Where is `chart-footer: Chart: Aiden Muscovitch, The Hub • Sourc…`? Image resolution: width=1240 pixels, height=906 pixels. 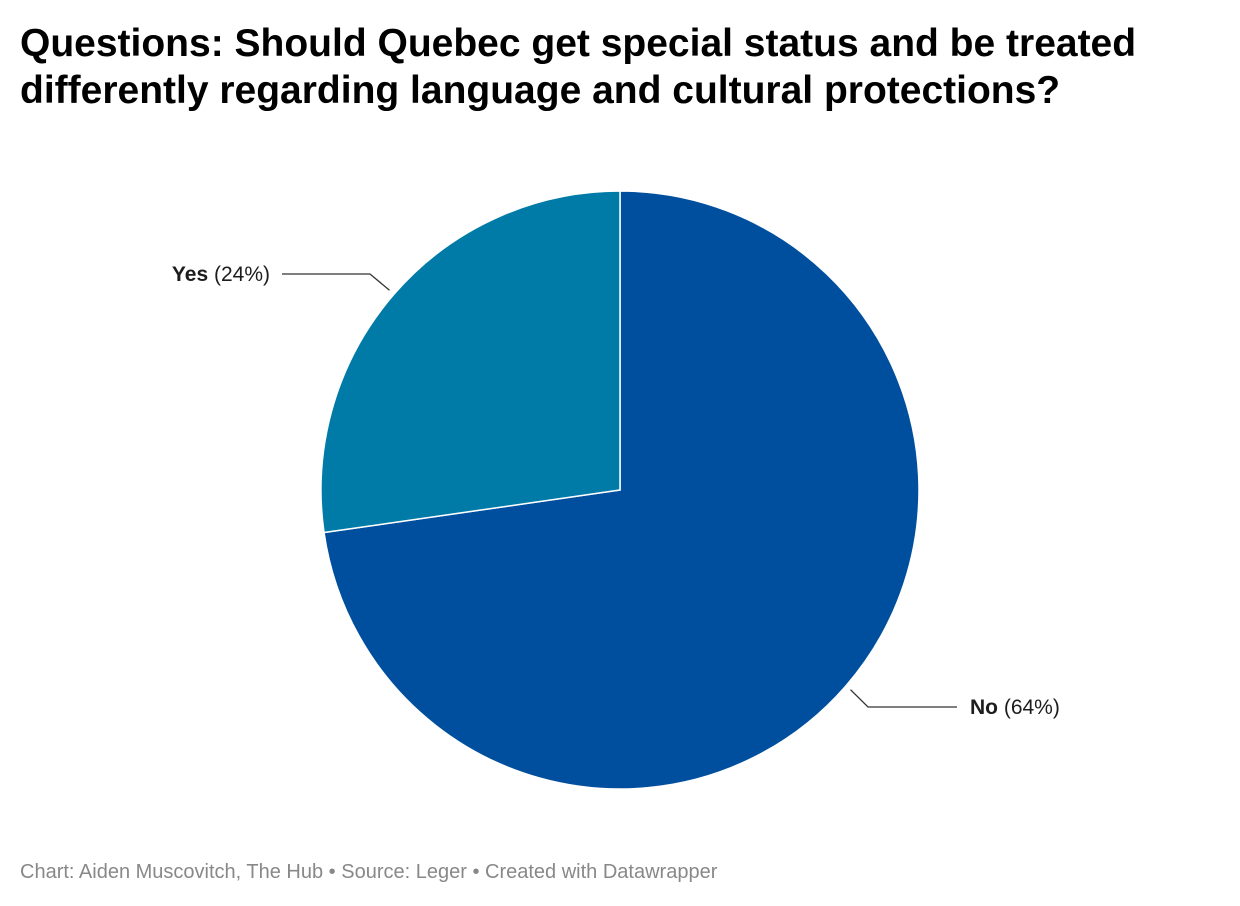 chart-footer: Chart: Aiden Muscovitch, The Hub • Sourc… is located at coordinates (368, 872).